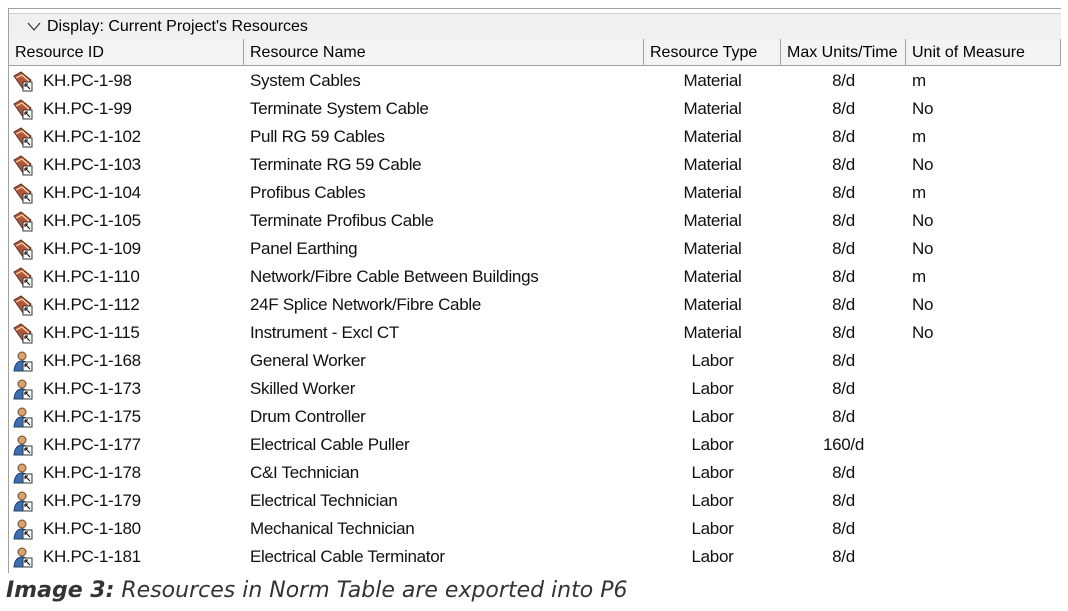 The width and height of the screenshot is (1068, 611). What do you see at coordinates (317, 136) in the screenshot?
I see `resource-name: Pull RG 59 Cables` at bounding box center [317, 136].